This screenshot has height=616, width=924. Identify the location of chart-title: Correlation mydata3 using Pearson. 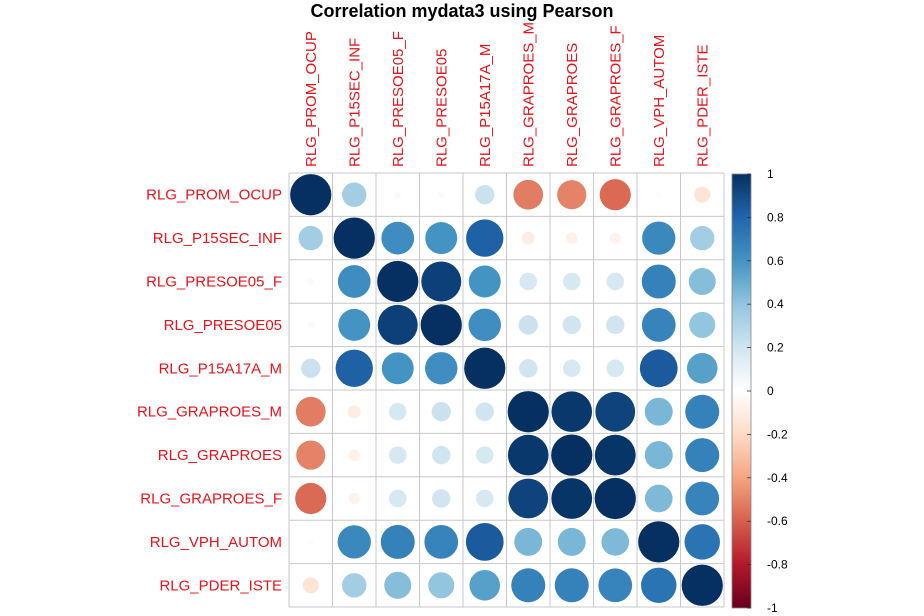
(461, 11).